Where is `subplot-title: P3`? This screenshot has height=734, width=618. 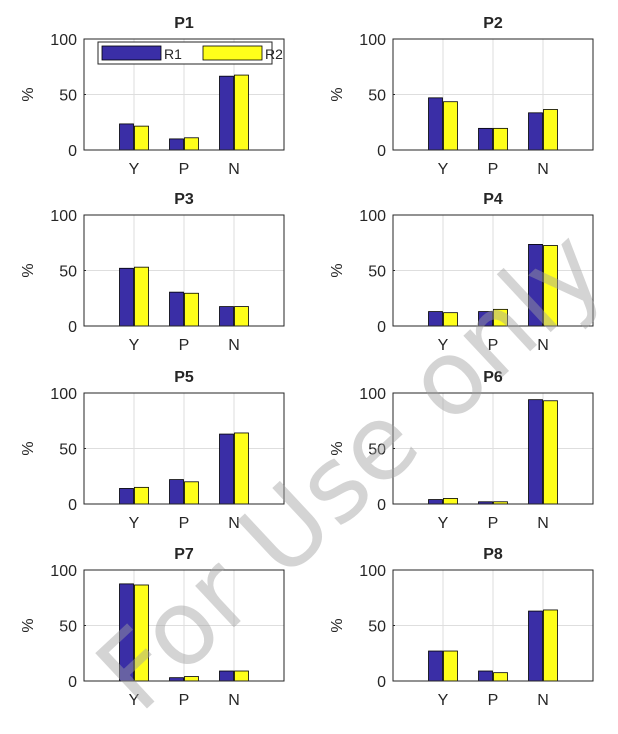 subplot-title: P3 is located at coordinates (184, 199).